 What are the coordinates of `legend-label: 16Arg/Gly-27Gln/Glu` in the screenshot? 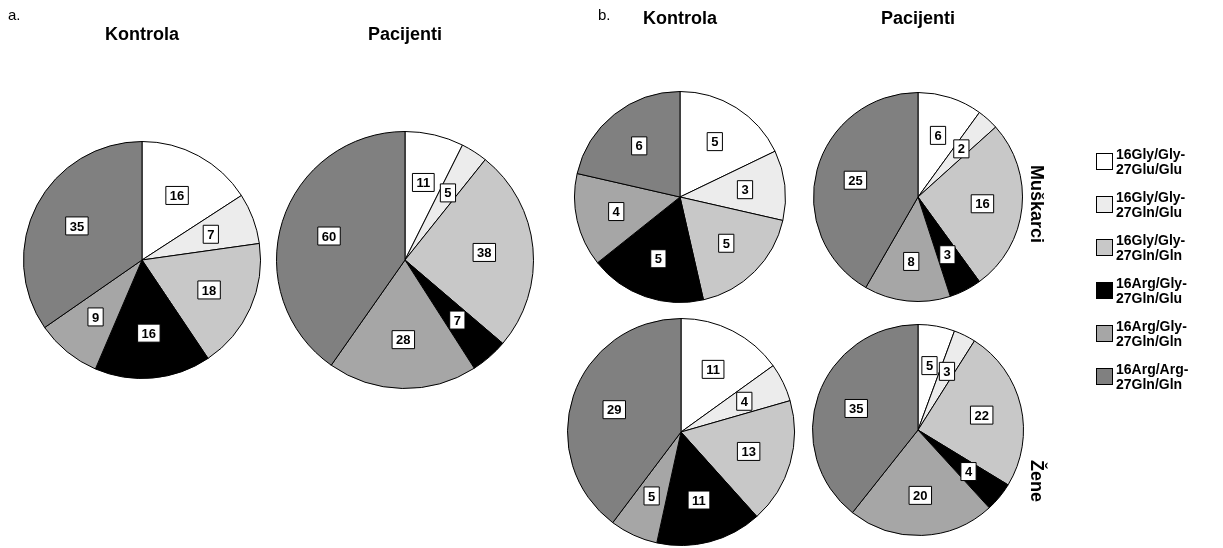 It's located at (1152, 290).